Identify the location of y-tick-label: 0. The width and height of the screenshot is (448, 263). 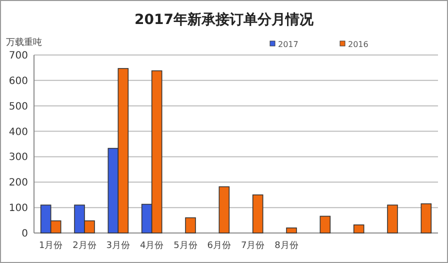
(25, 234).